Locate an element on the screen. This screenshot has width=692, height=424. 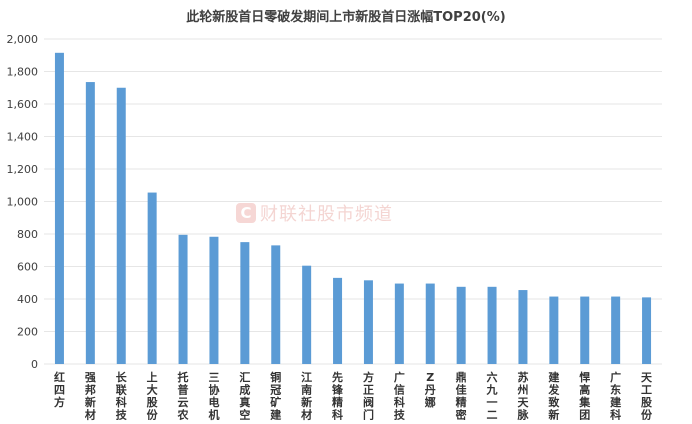
x-category-label: 广信科技 is located at coordinates (400, 396).